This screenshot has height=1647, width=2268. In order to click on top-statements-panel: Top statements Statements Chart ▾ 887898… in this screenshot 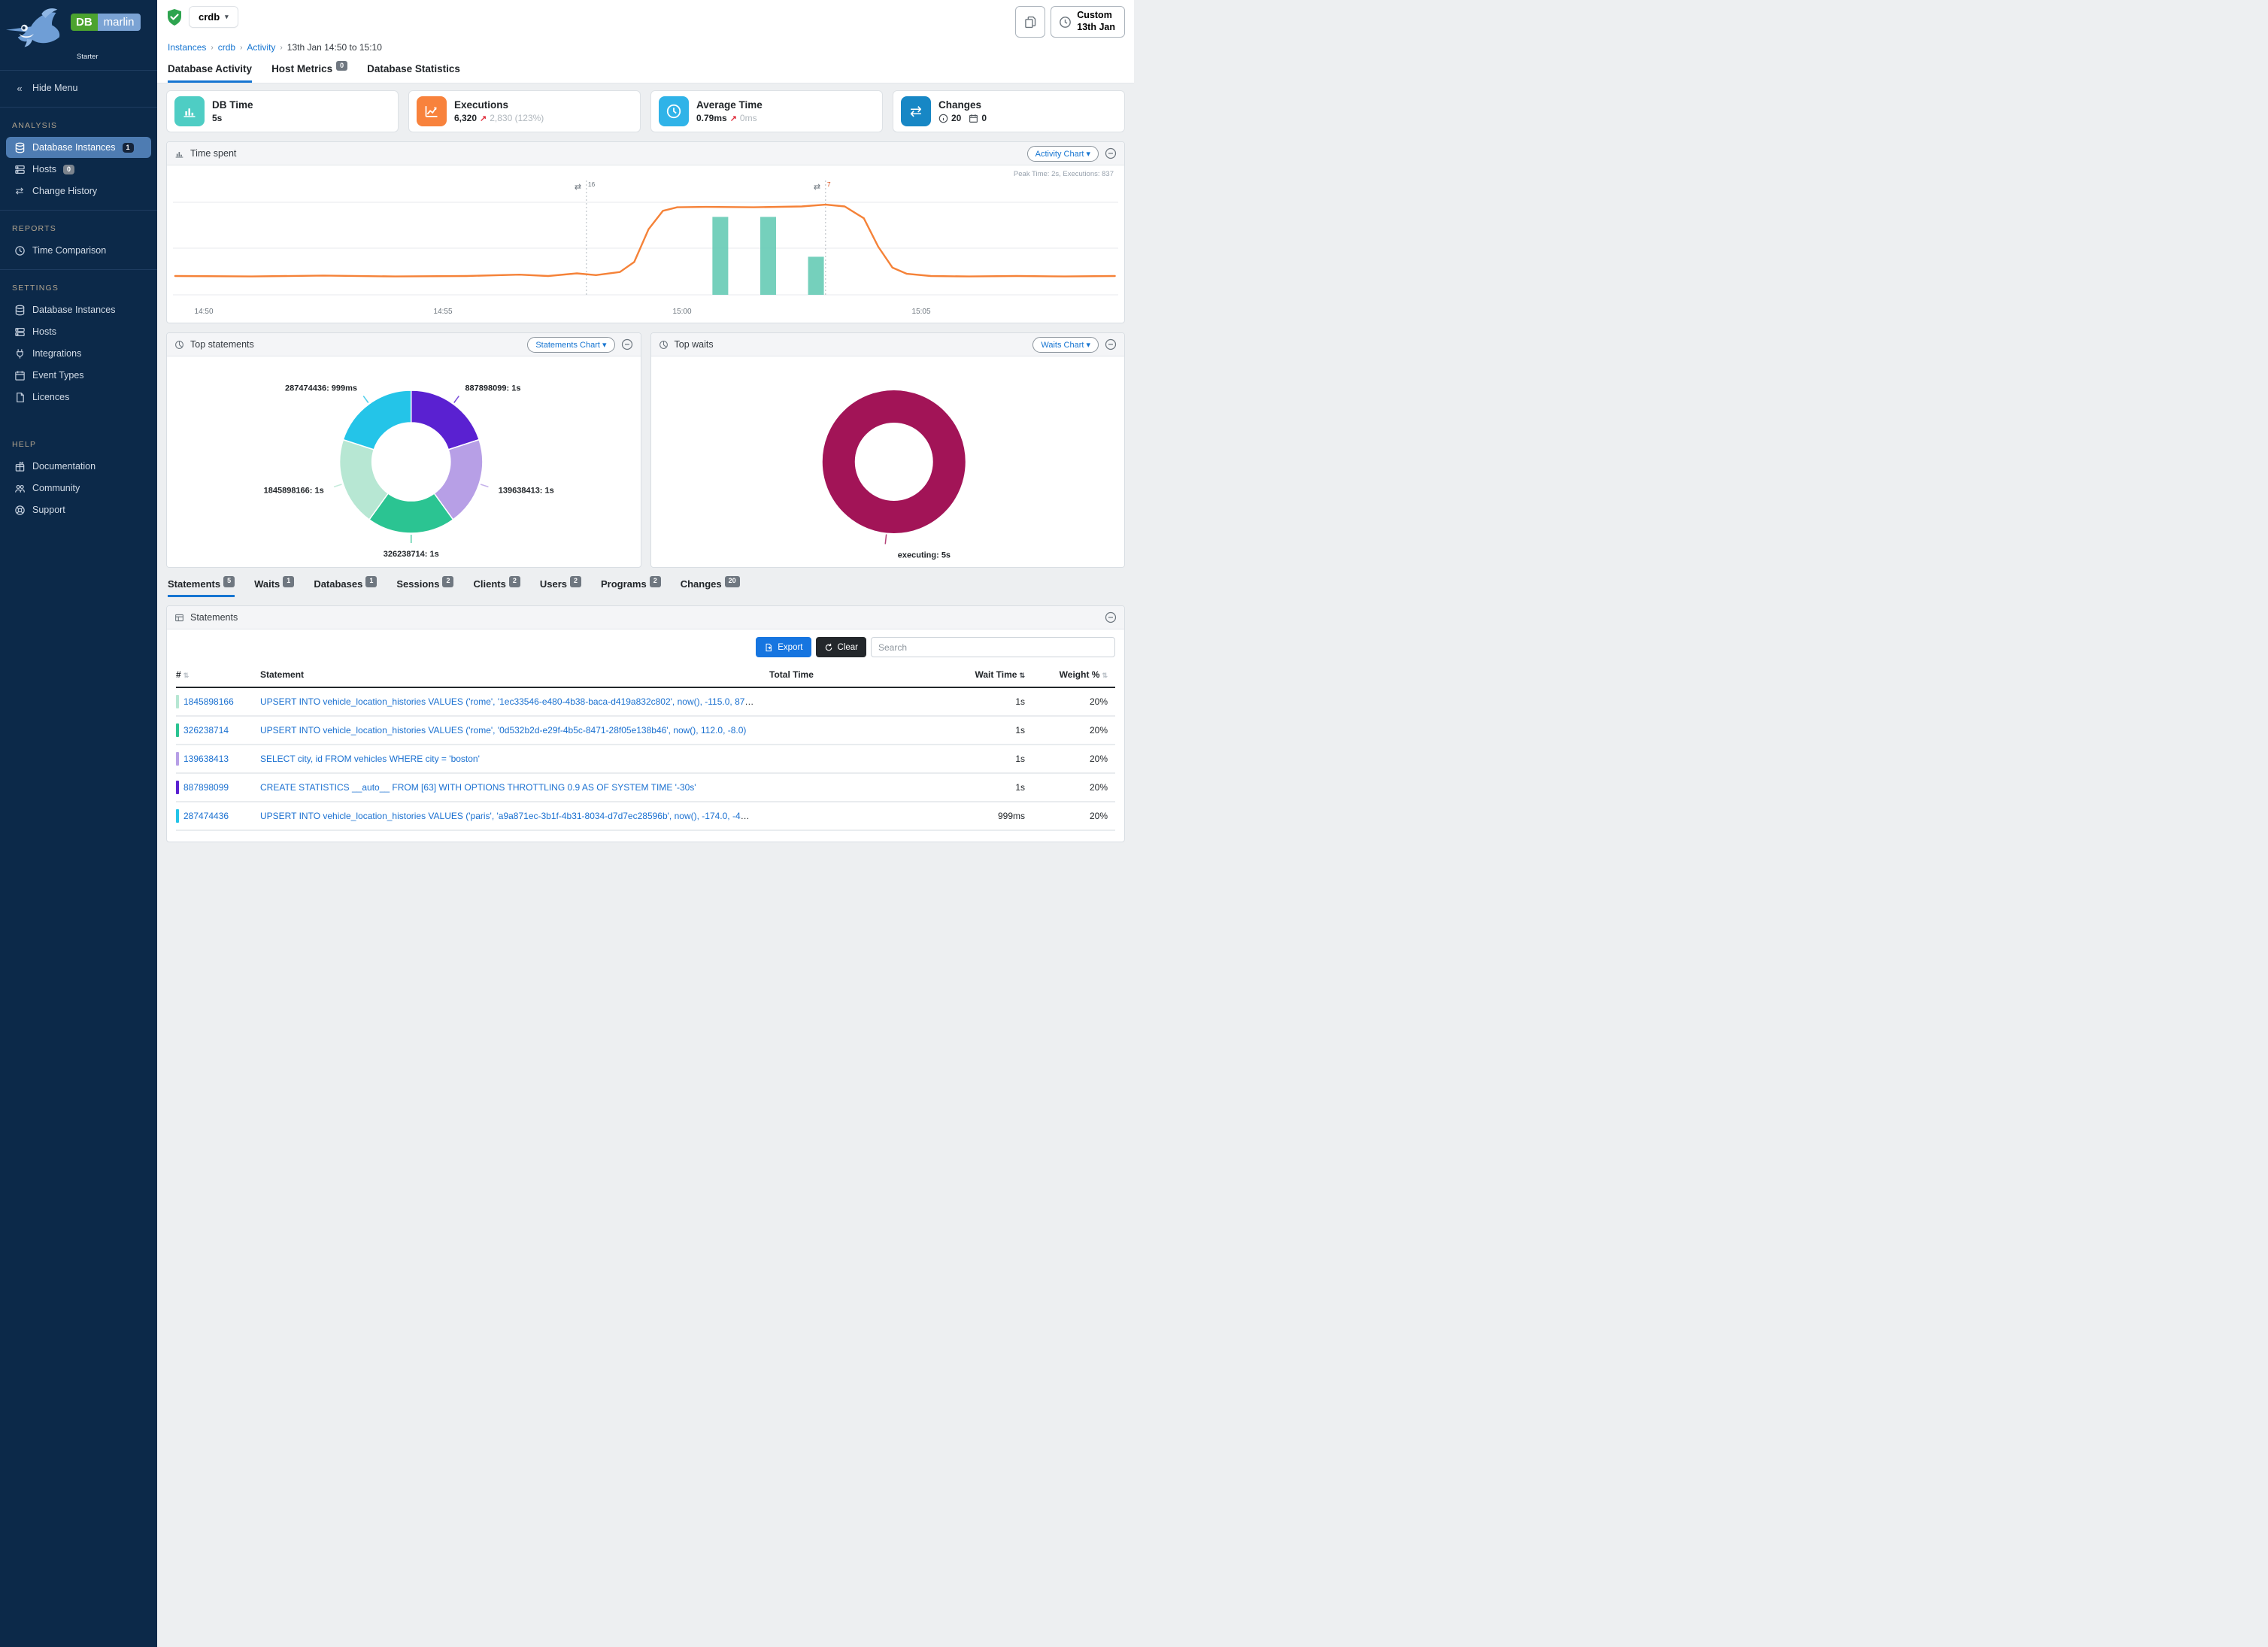, I will do `click(403, 450)`.